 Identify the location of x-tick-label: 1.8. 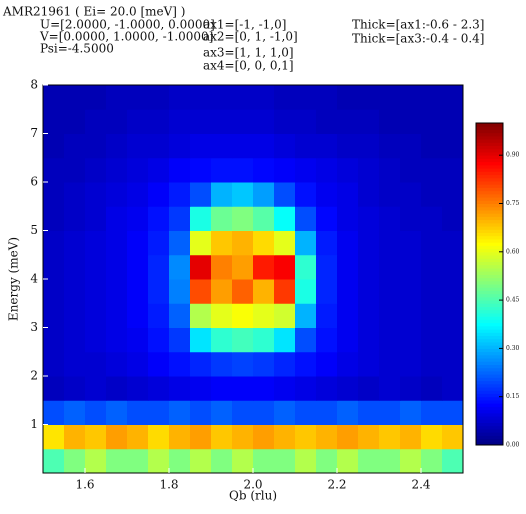
(168, 485).